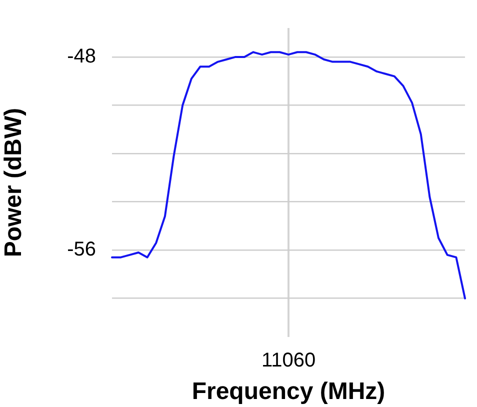 The image size is (477, 407). Describe the element at coordinates (288, 361) in the screenshot. I see `x-tick-label: 11060` at that location.